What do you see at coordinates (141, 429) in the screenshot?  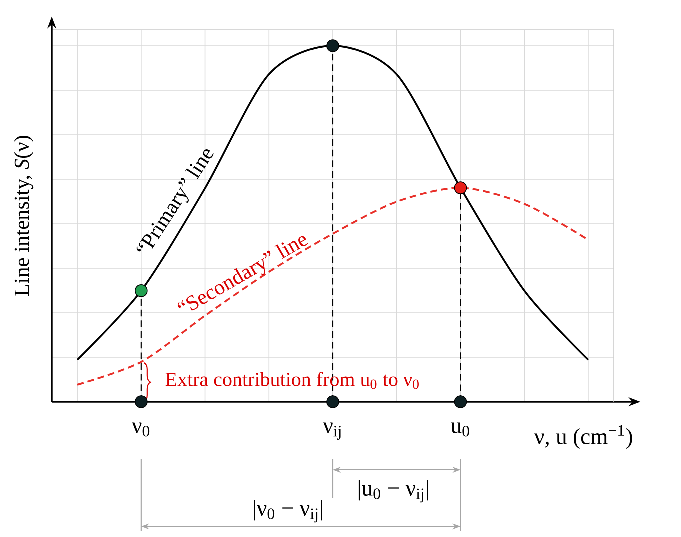 I see `x-tick-label: ν$_{0}$` at bounding box center [141, 429].